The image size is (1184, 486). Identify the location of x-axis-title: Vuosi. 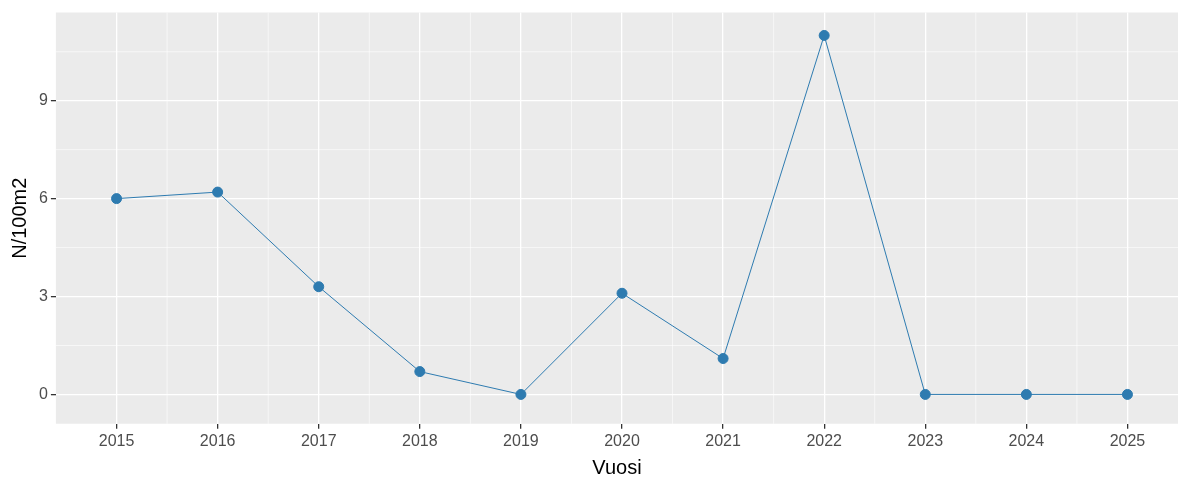
(617, 466).